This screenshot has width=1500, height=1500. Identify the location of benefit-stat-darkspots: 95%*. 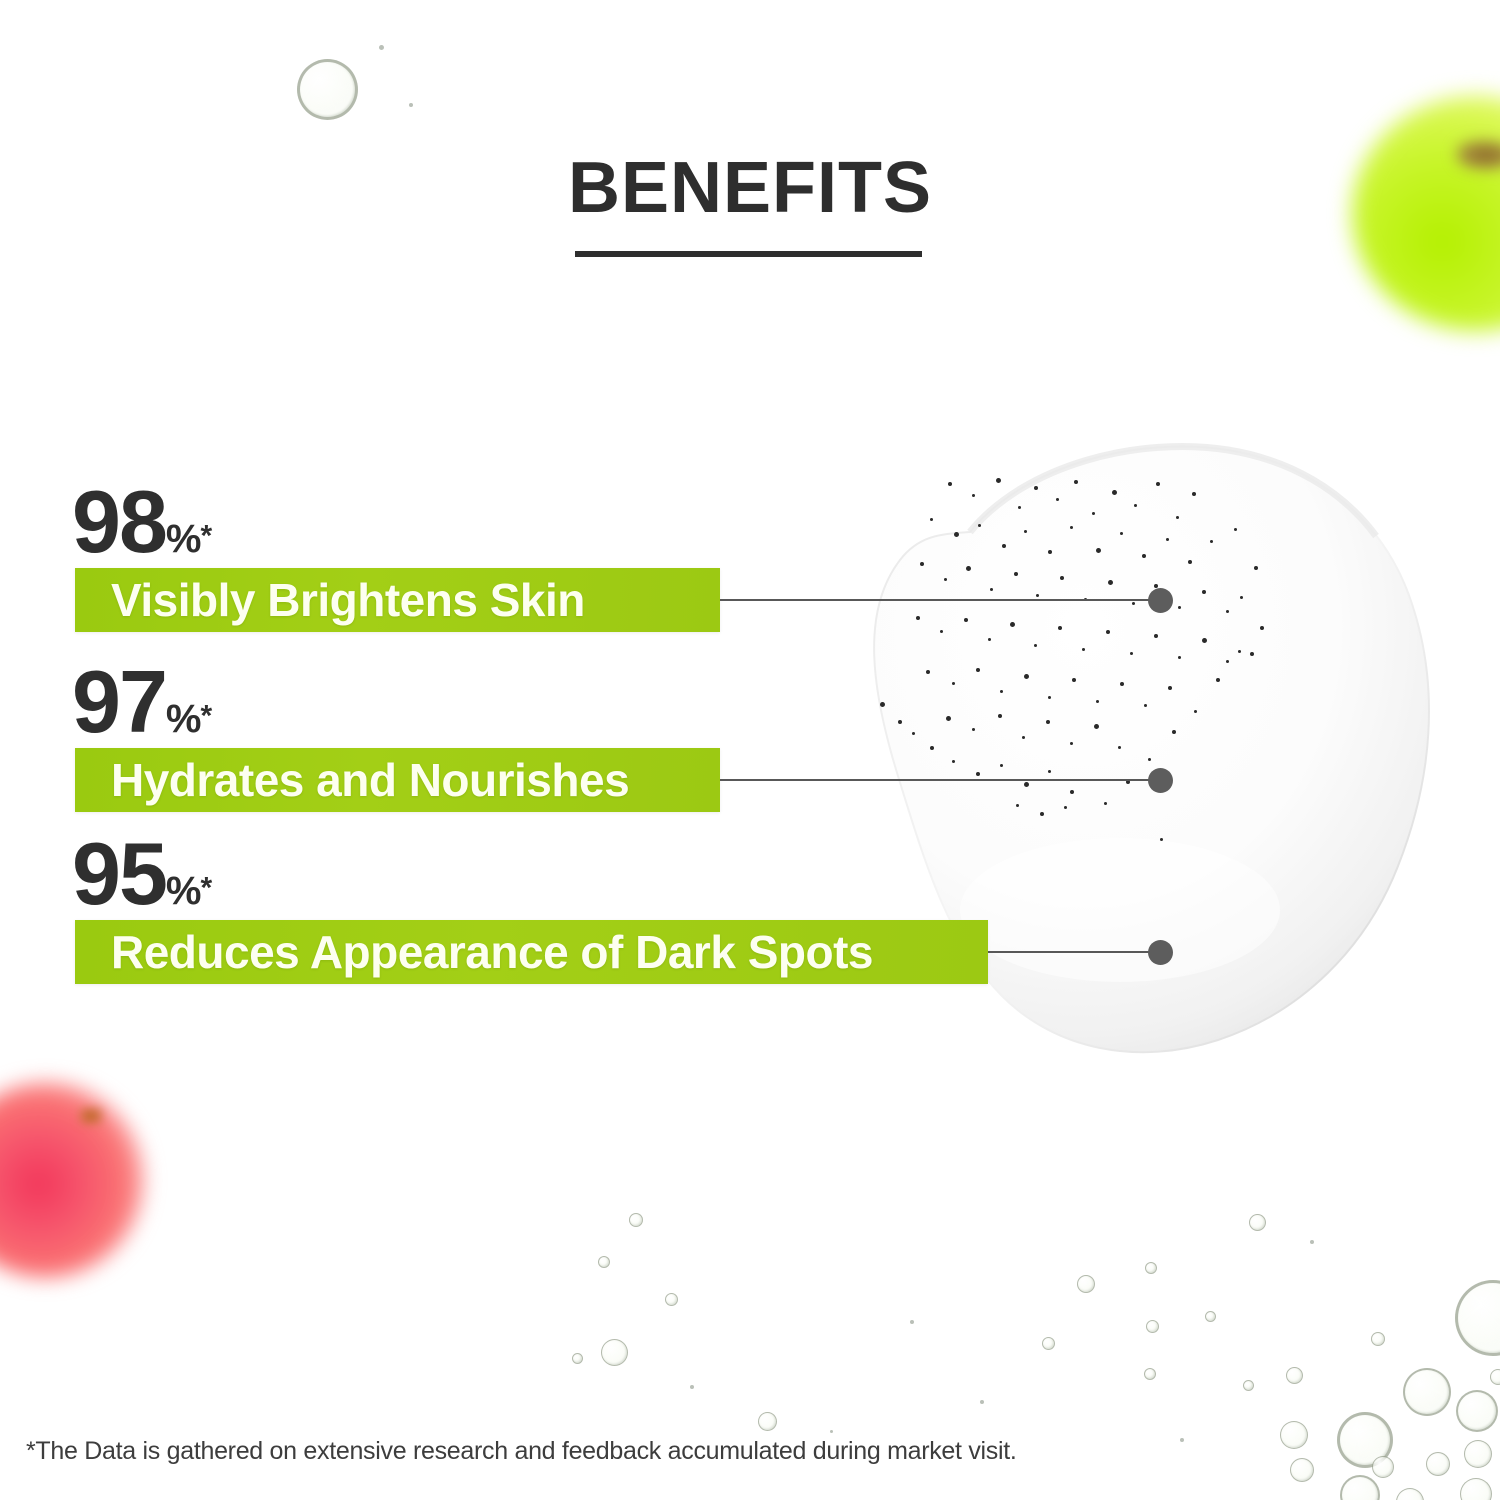
(142, 874).